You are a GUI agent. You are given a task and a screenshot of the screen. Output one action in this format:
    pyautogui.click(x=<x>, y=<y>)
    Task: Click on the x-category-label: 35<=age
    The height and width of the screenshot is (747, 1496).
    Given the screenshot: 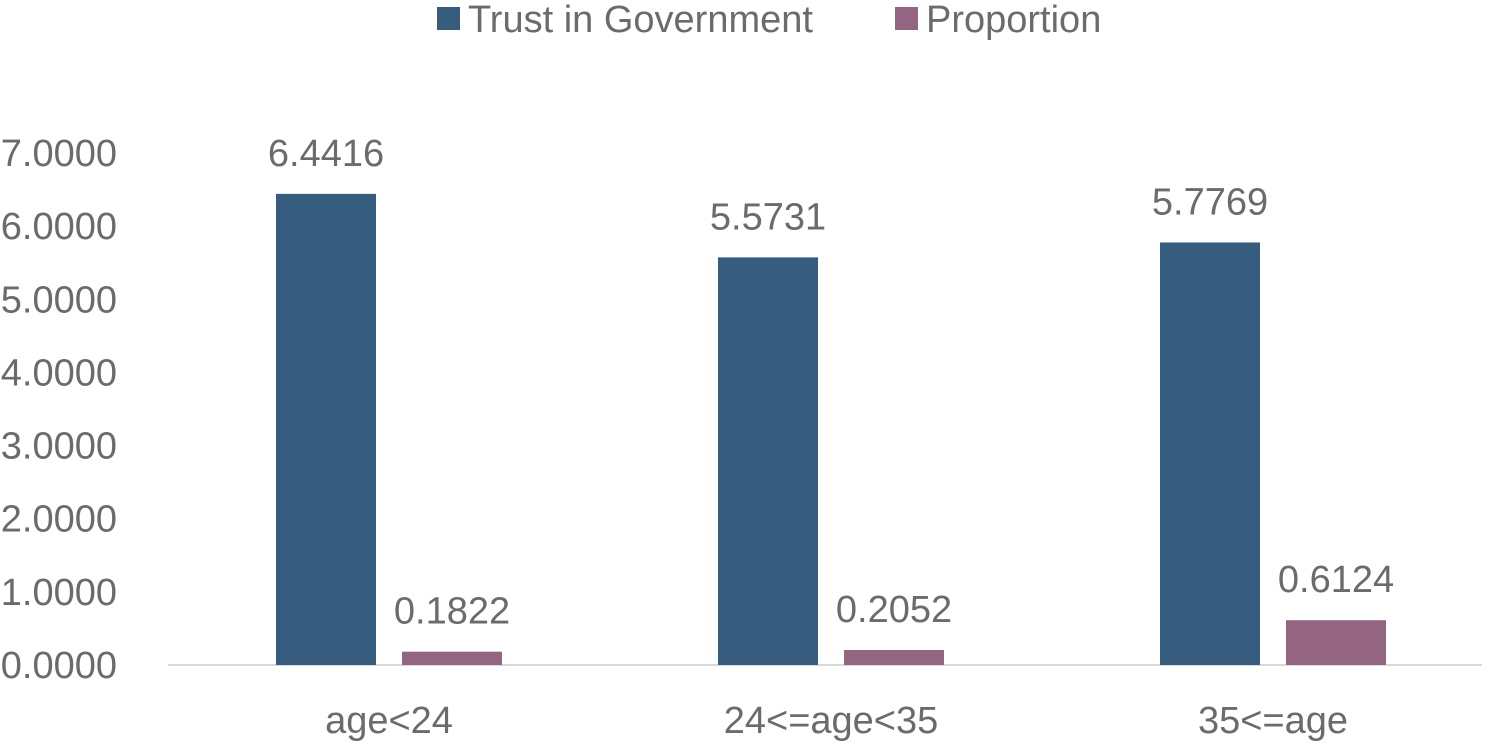 What is the action you would take?
    pyautogui.click(x=1273, y=721)
    